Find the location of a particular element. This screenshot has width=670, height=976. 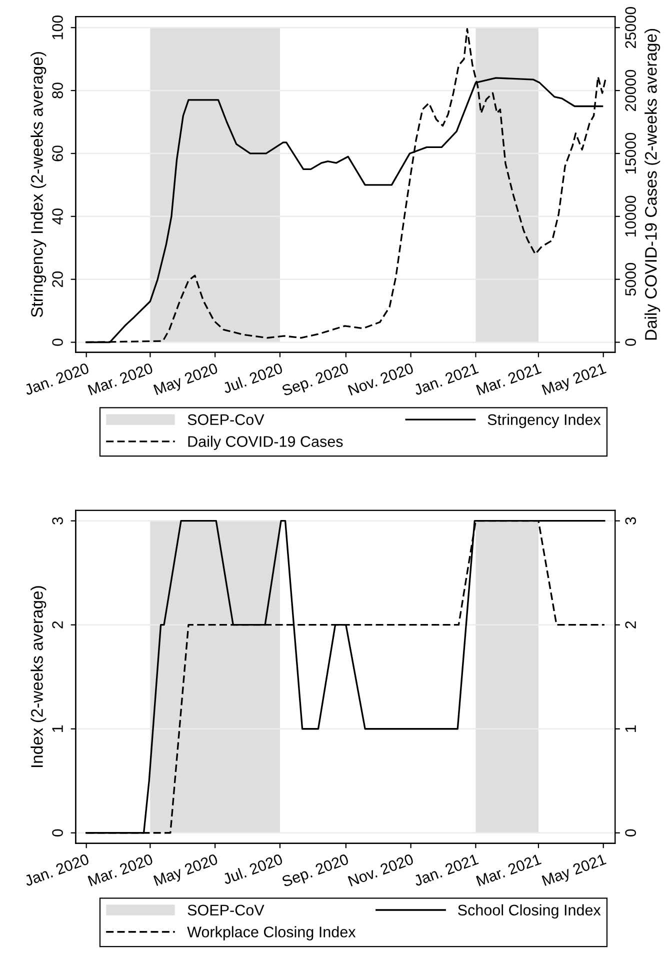

y-tick-label: 20 is located at coordinates (57, 279).